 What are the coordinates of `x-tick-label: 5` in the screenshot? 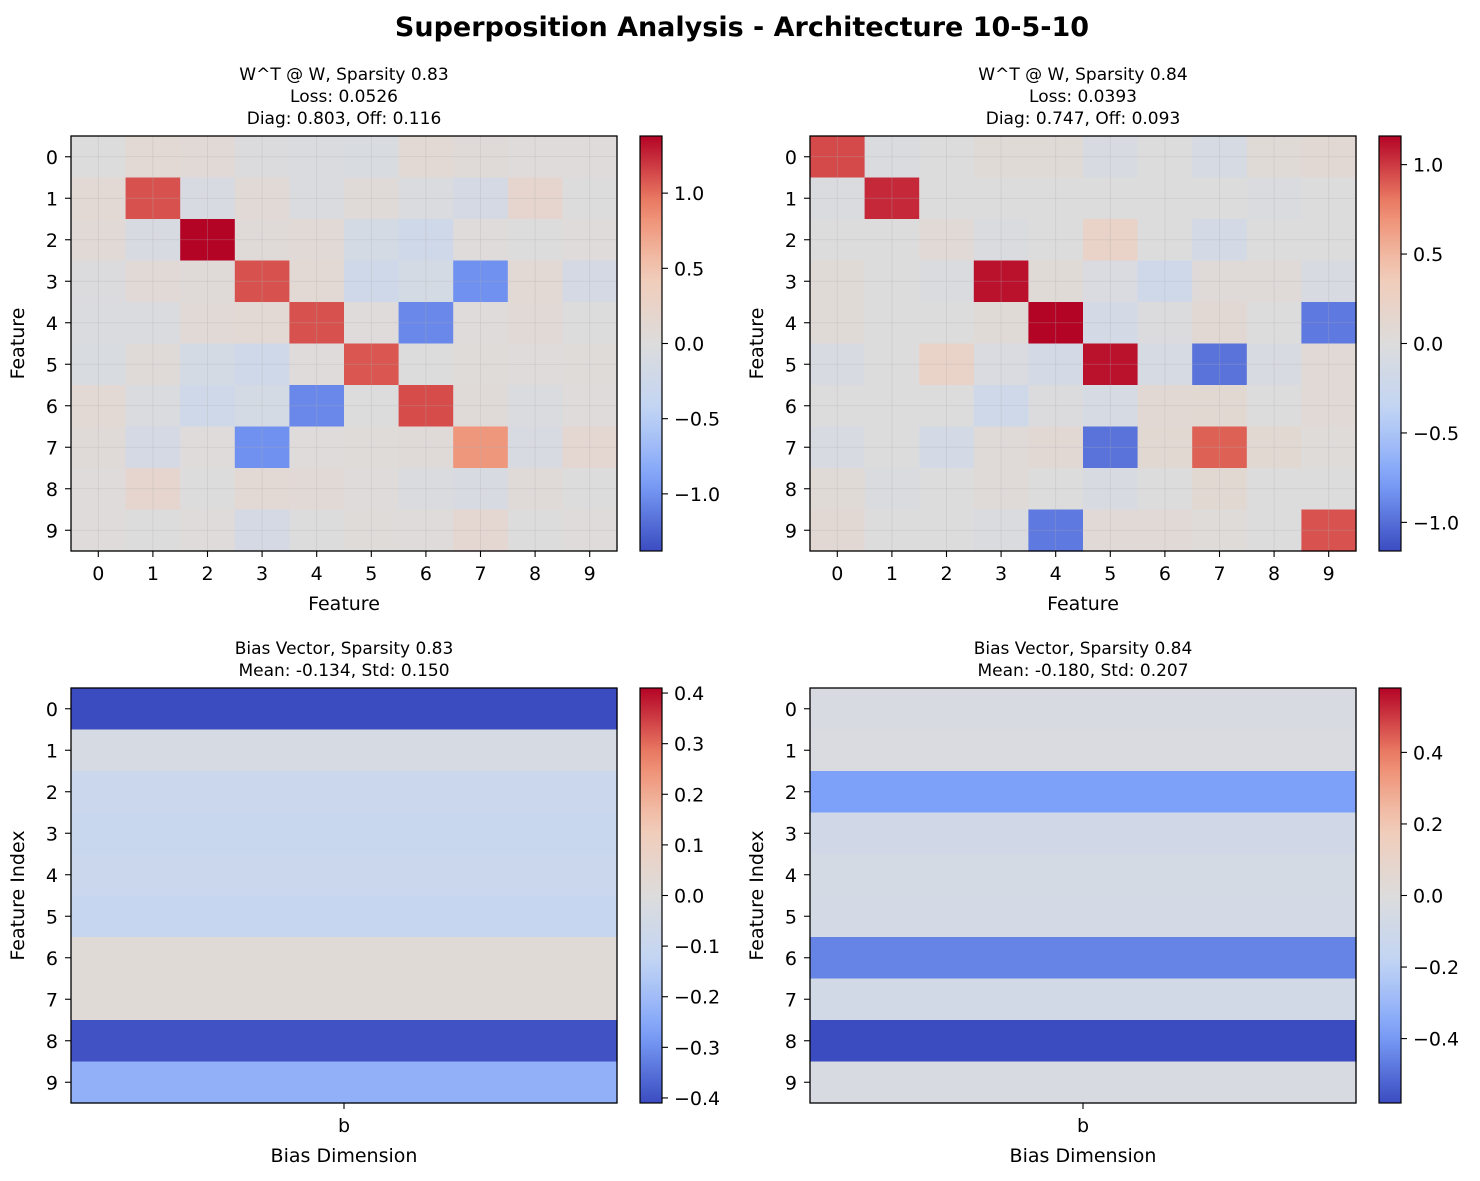 It's located at (371, 574).